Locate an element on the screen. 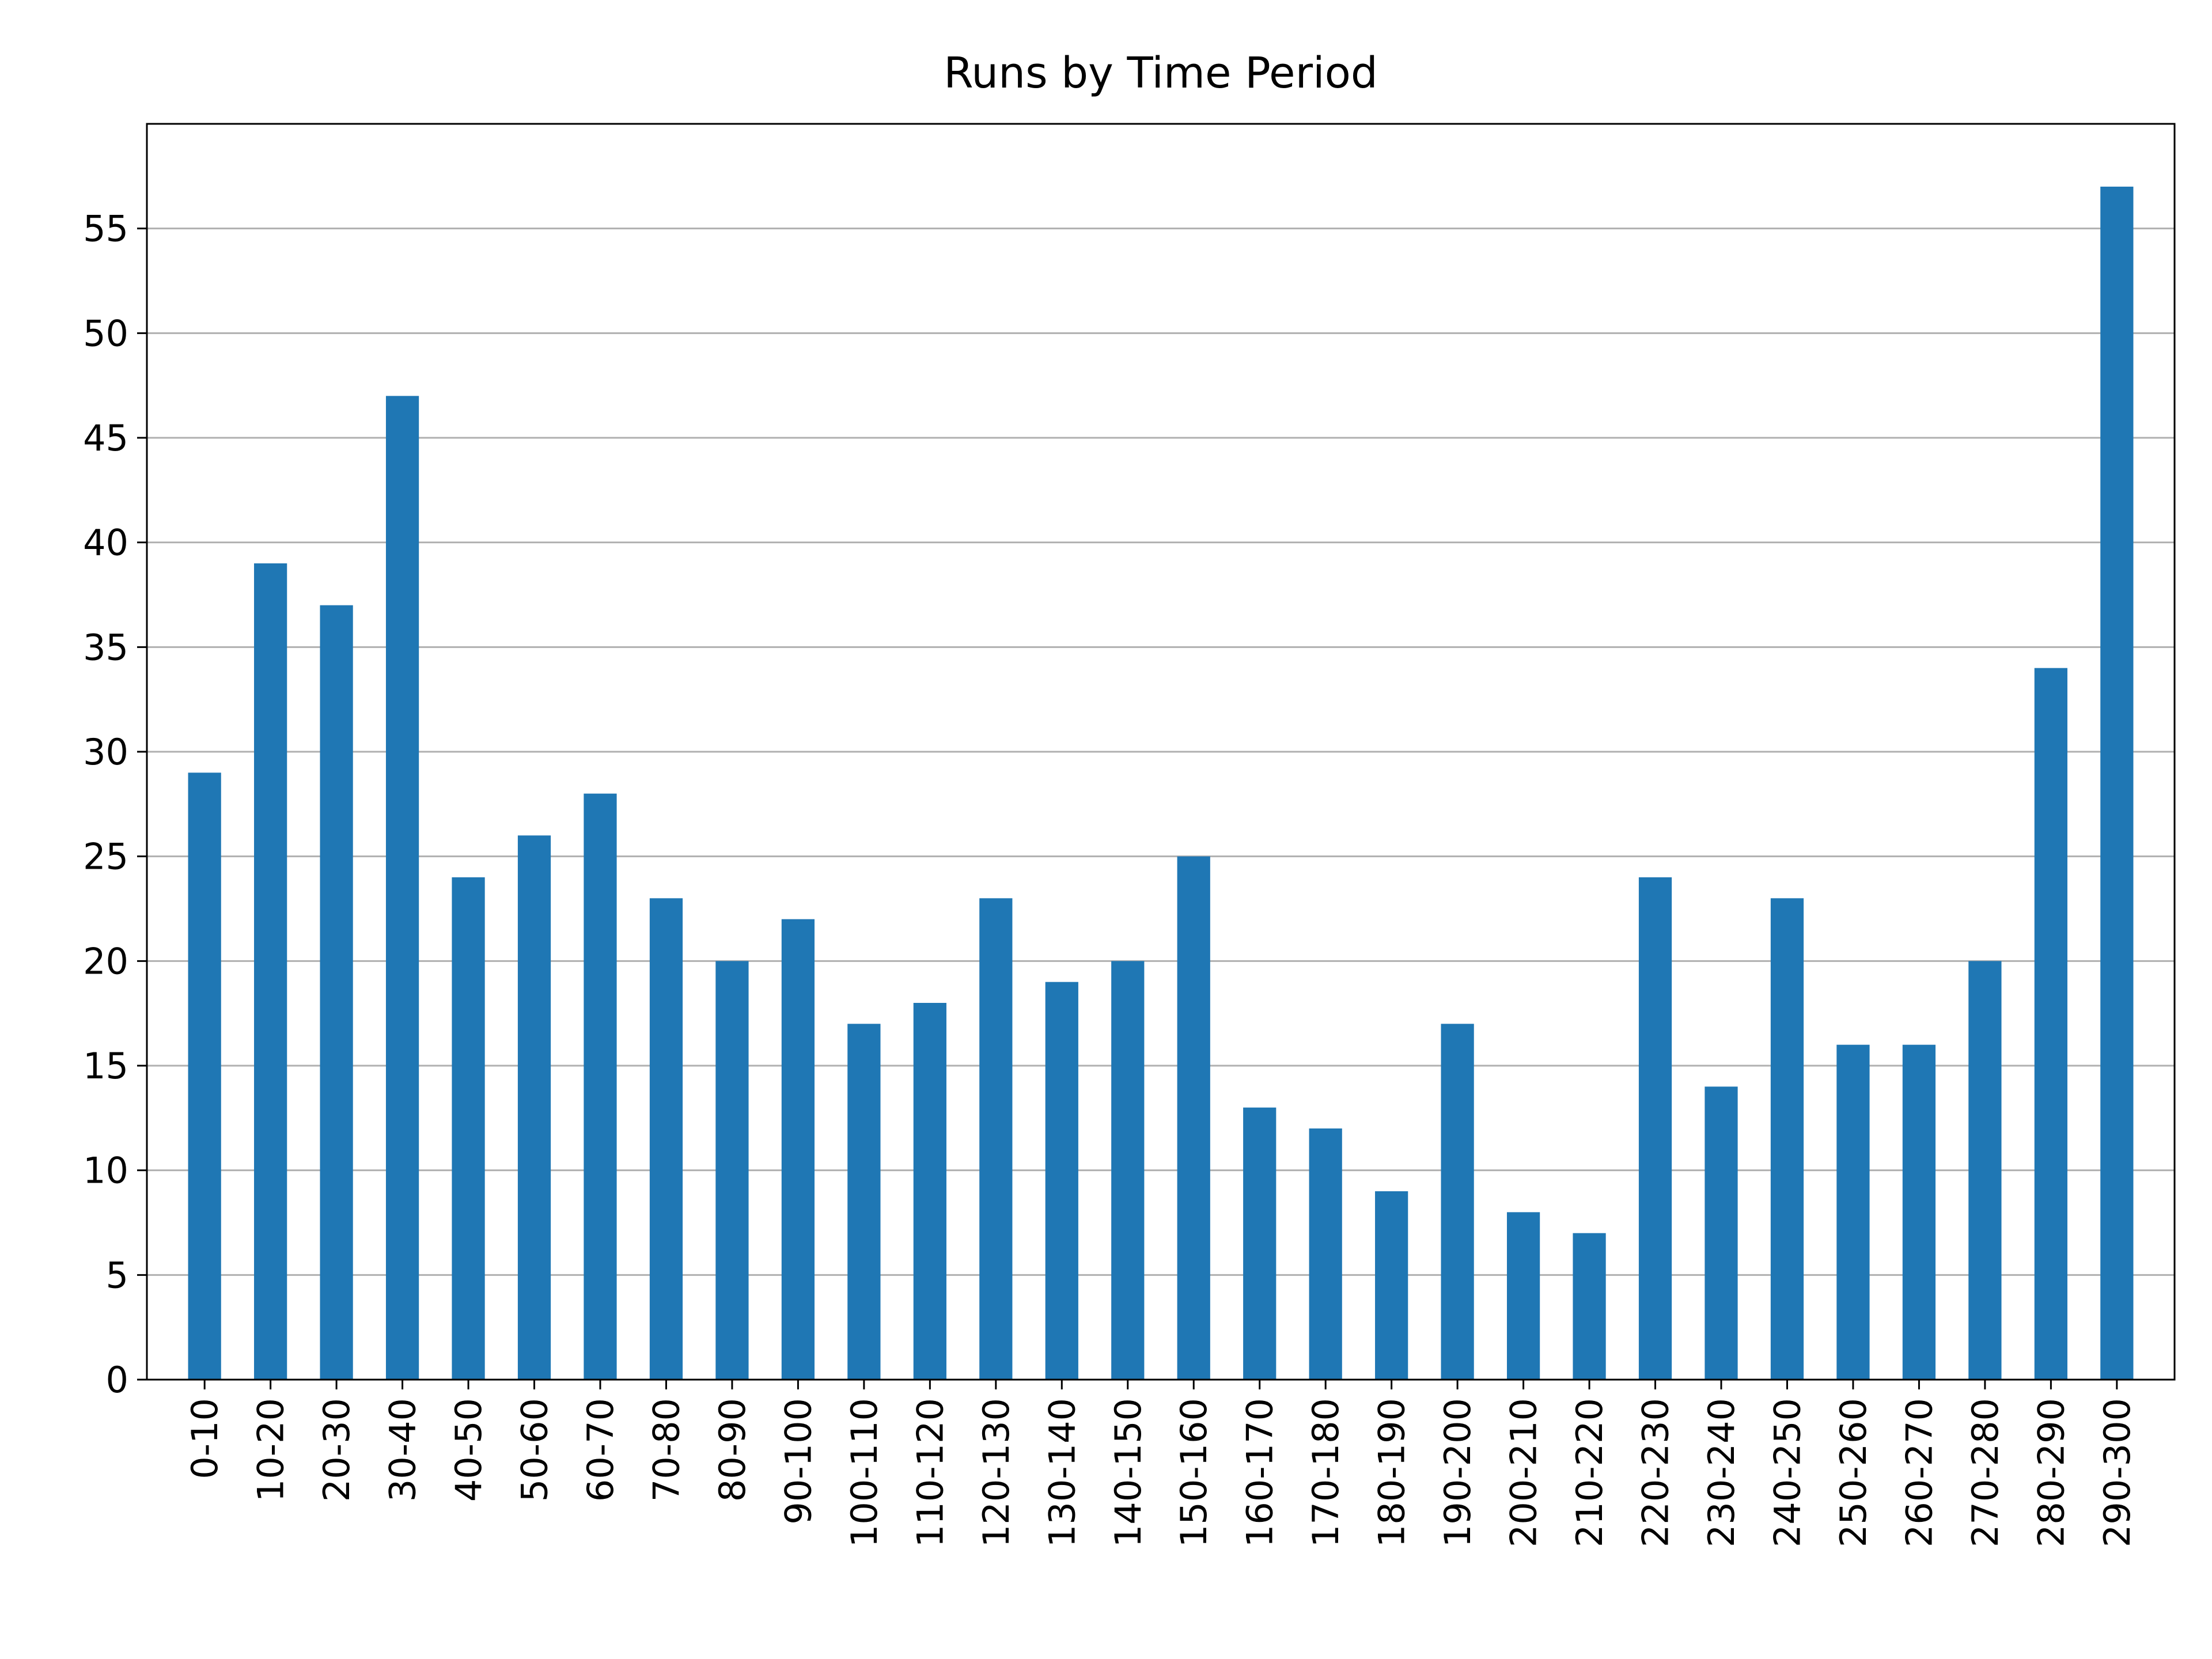 The height and width of the screenshot is (1659, 2212). x-tick-label: 100-110 is located at coordinates (864, 1472).